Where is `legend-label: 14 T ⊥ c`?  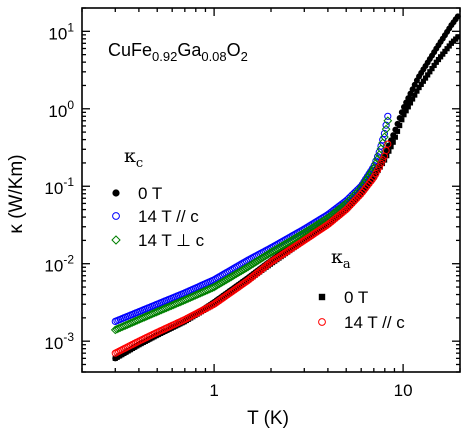 legend-label: 14 T ⊥ c is located at coordinates (171, 240).